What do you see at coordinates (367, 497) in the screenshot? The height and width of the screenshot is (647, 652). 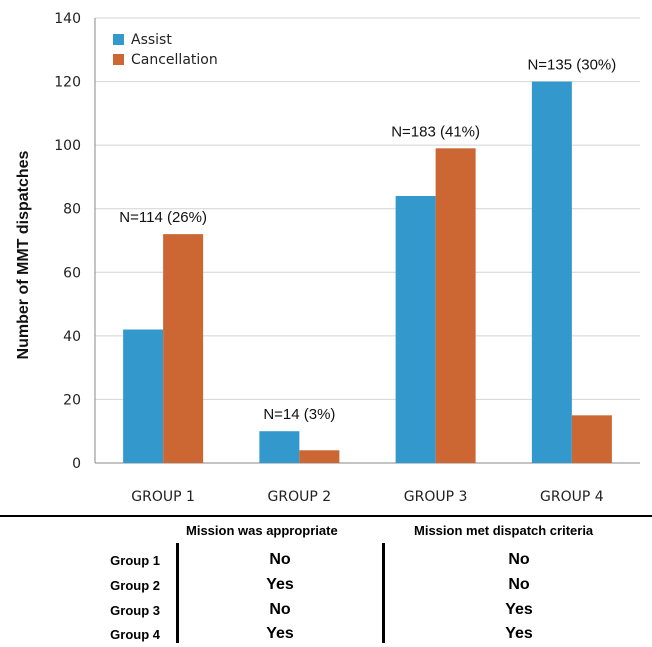 I see `x-axis-categories: GROUP 1 GROUP 2 GROUP 3 GROUP 4` at bounding box center [367, 497].